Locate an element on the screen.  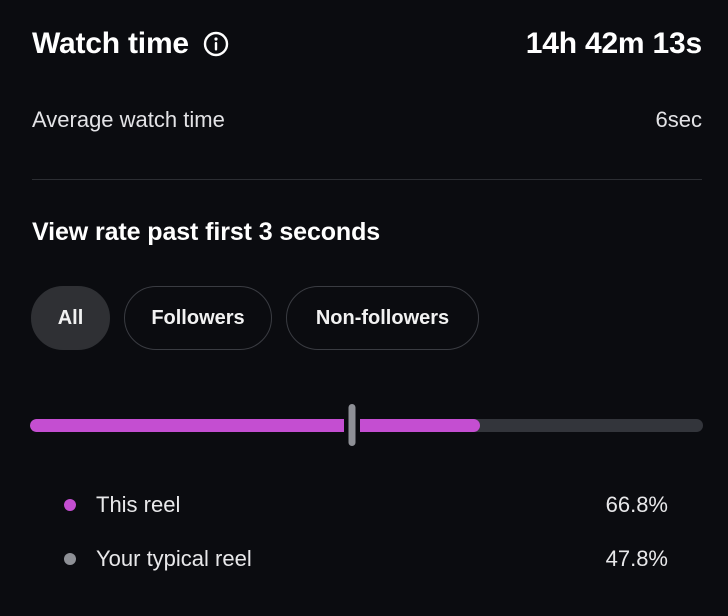
this-reel-dot is located at coordinates (70, 505).